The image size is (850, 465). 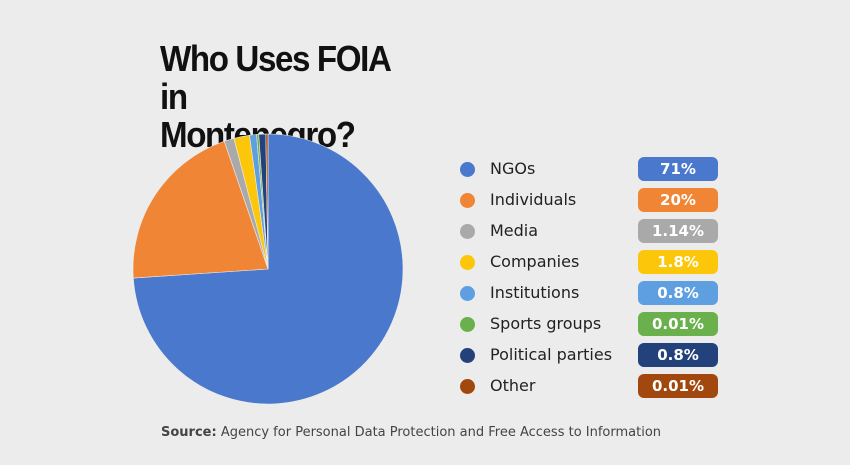 I want to click on legend-item-ngos: NGOs 71%, so click(x=595, y=170).